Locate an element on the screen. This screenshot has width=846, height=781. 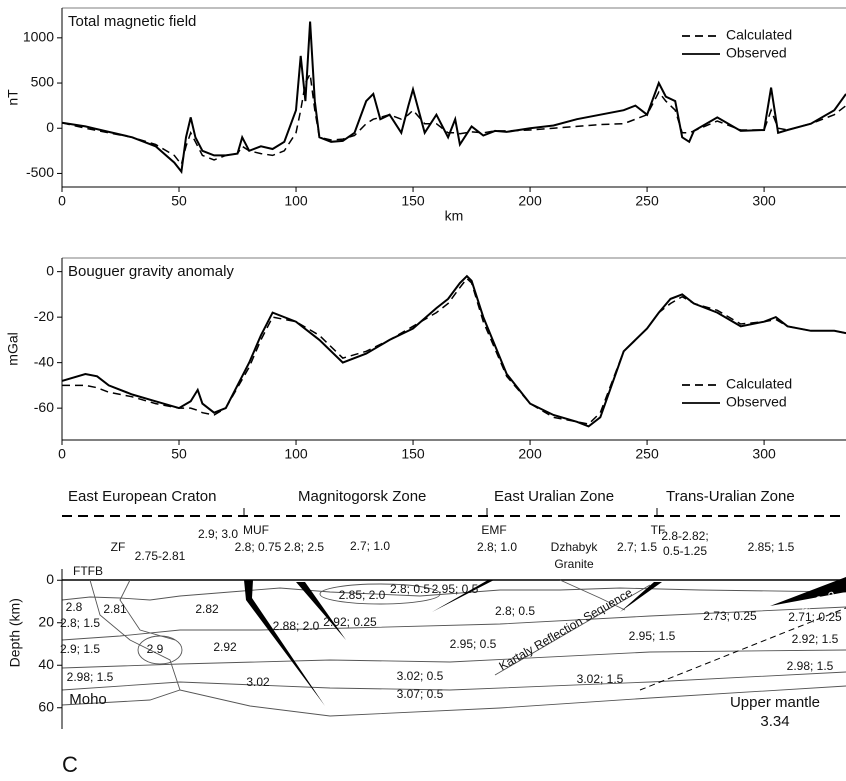
panel-label: C is located at coordinates (70, 764).